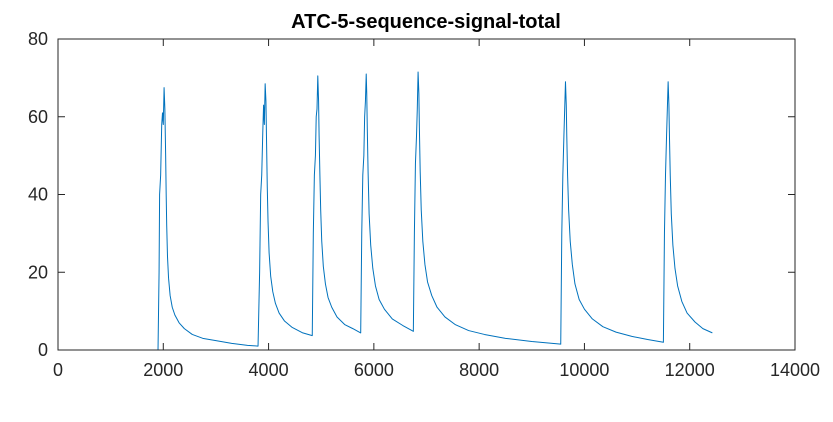 This screenshot has height=422, width=833. I want to click on y-tick-label: 80, so click(38, 39).